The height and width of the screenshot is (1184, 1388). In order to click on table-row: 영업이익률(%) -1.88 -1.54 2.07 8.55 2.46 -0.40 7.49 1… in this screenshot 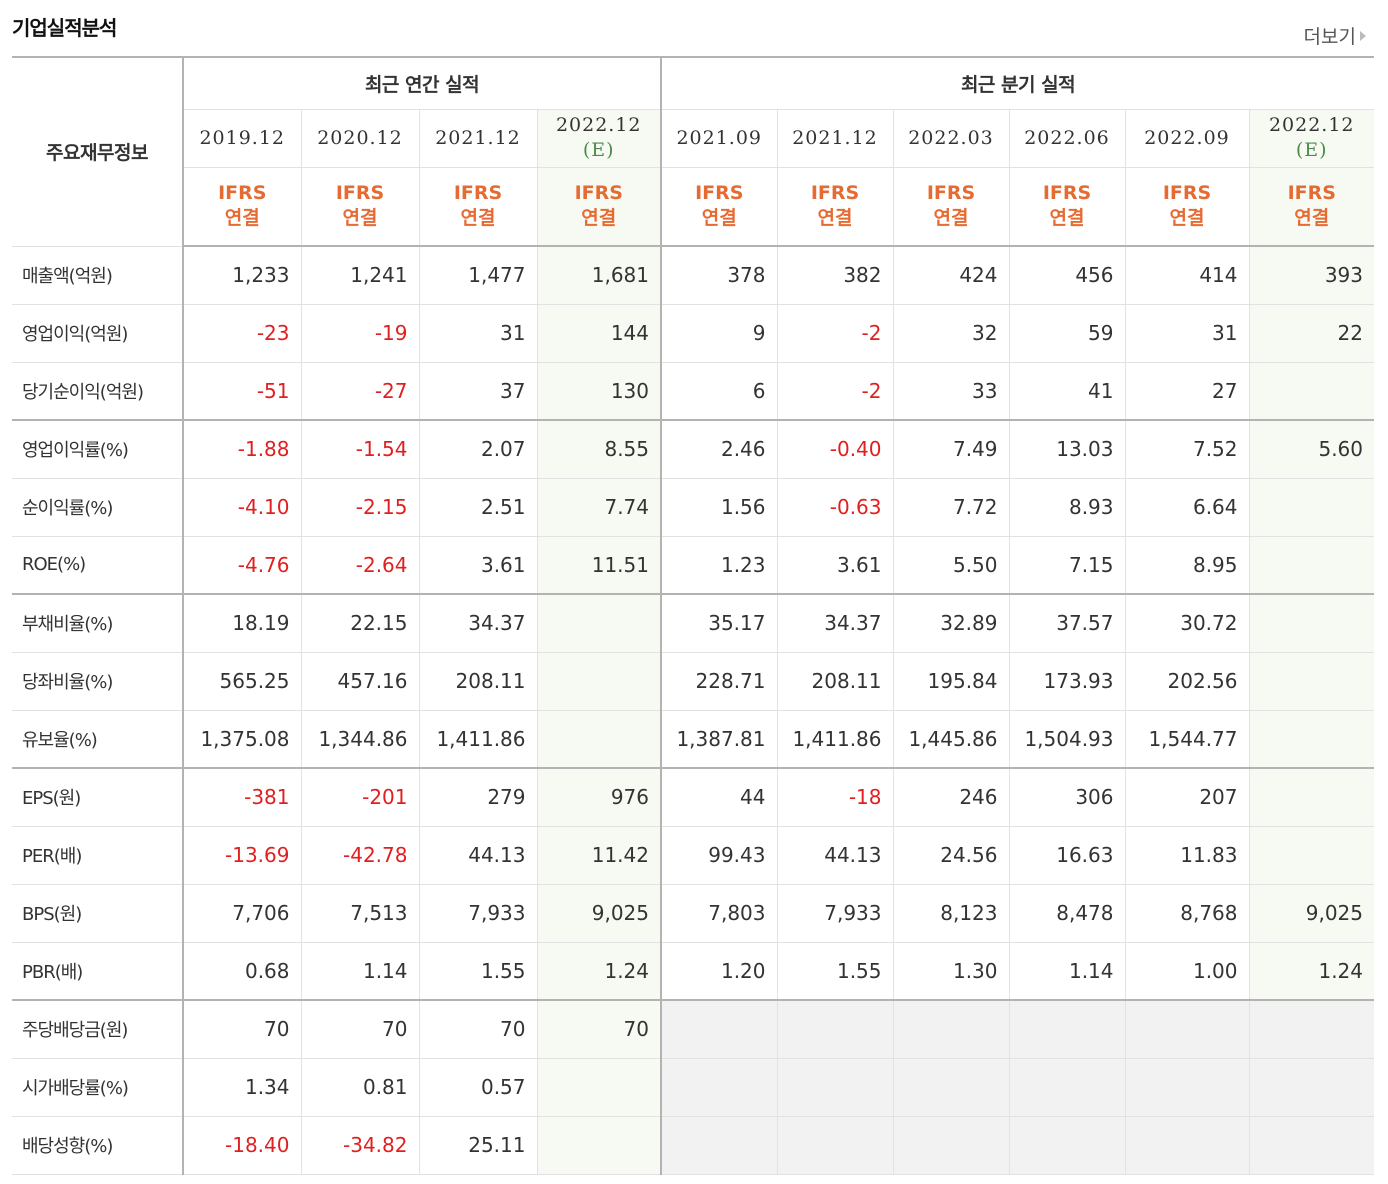, I will do `click(693, 449)`.